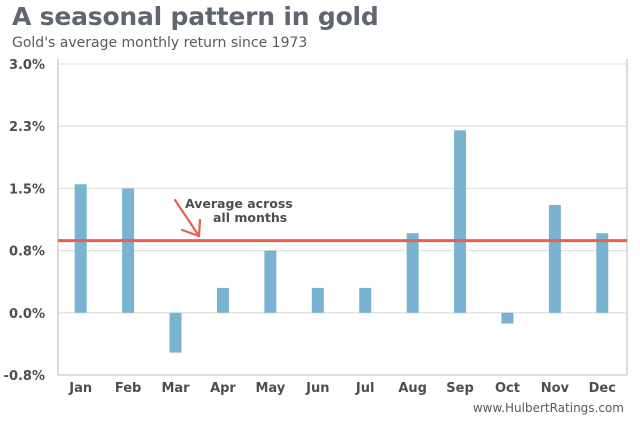  Describe the element at coordinates (195, 16) in the screenshot. I see `chart-title: A seasonal pattern in gold` at that location.